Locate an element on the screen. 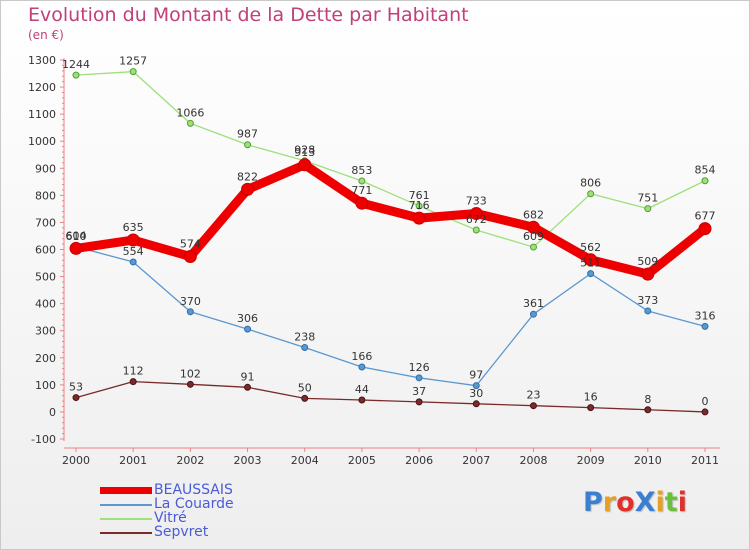 The width and height of the screenshot is (750, 550). y-tick-label: 1100 is located at coordinates (42, 114).